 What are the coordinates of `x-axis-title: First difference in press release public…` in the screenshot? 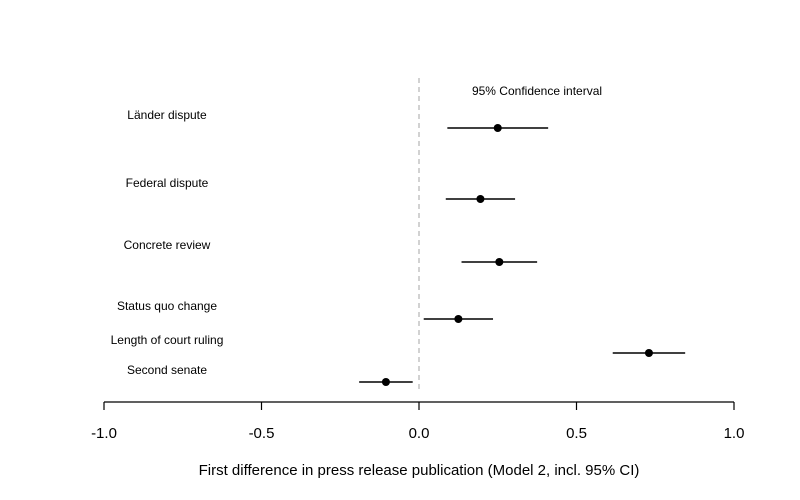 It's located at (419, 470).